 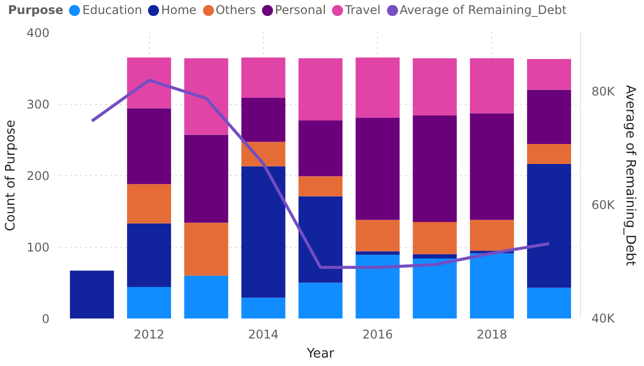 What do you see at coordinates (149, 335) in the screenshot?
I see `x-tick-label: 2012` at bounding box center [149, 335].